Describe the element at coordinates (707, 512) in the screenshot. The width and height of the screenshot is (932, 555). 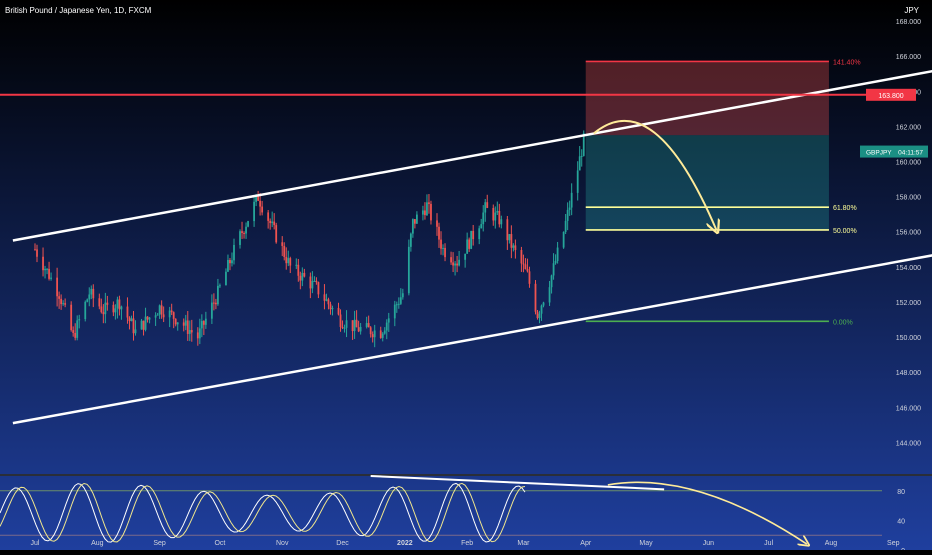
I see `oscillator-forecast-arrow` at that location.